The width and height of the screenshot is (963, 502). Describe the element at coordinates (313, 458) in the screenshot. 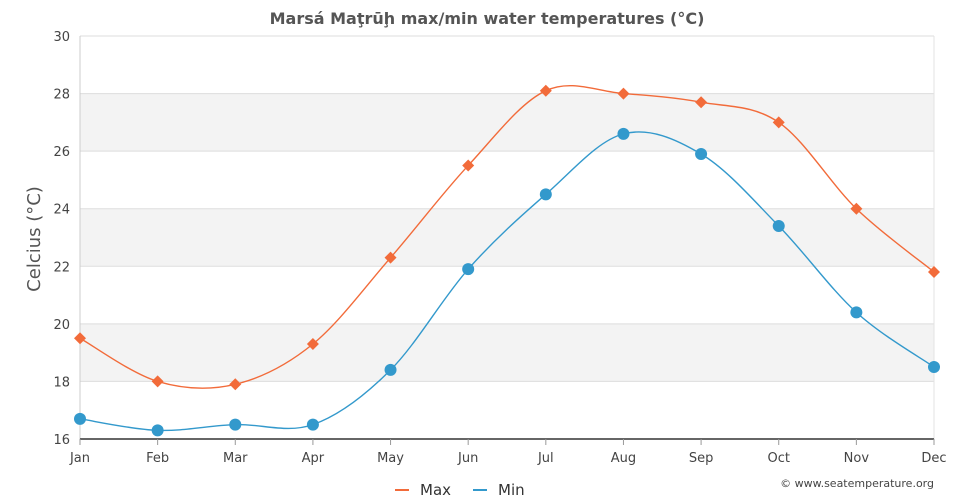

I see `x-tick-label: Apr` at that location.